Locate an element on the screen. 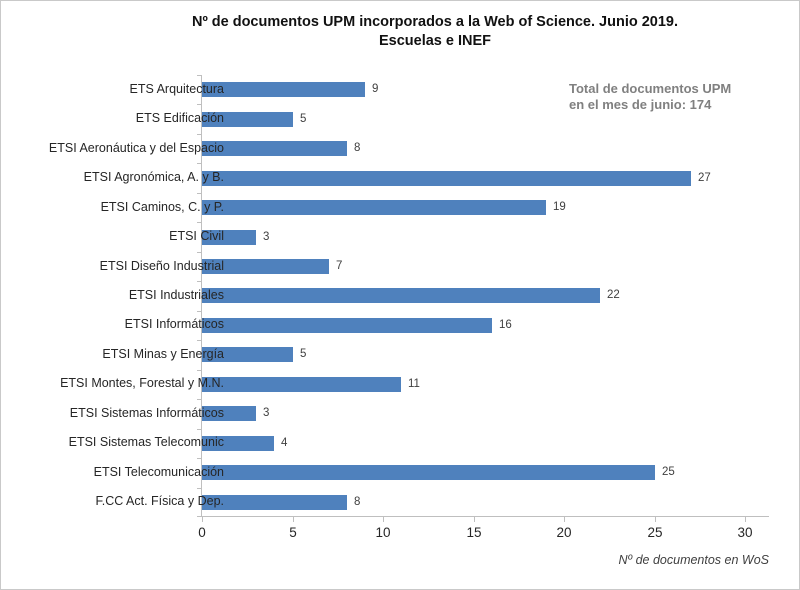 The width and height of the screenshot is (800, 590). x-tick-label-30: 30 is located at coordinates (745, 532).